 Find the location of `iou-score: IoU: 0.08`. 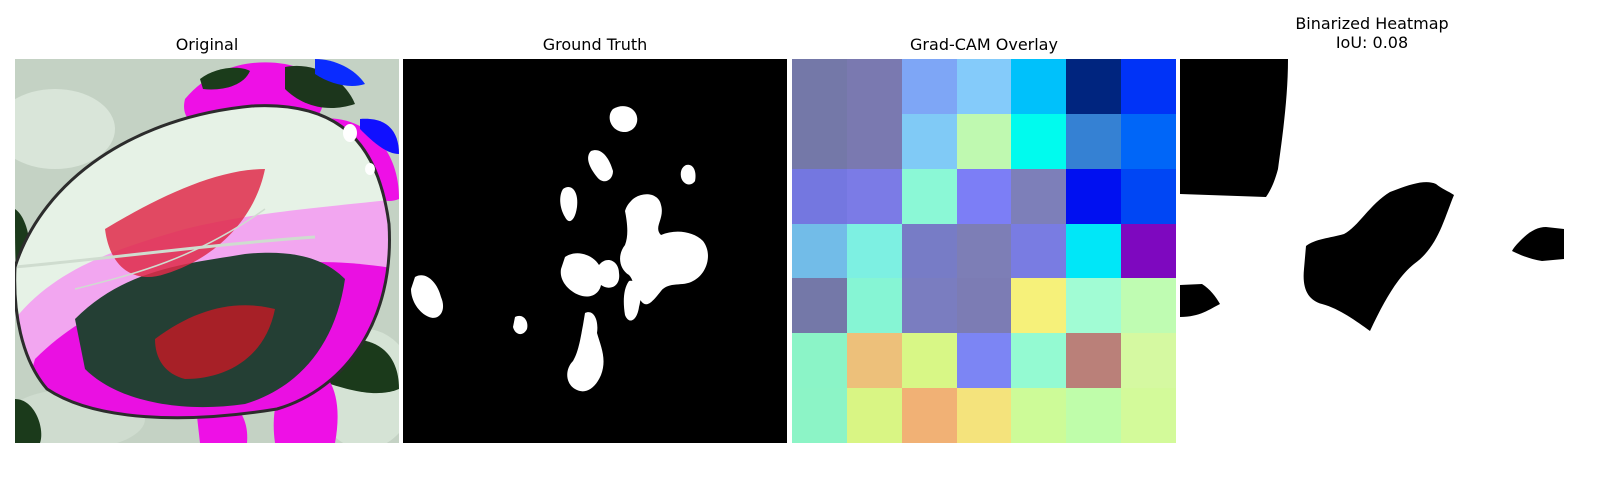

iou-score: IoU: 0.08 is located at coordinates (1372, 42).